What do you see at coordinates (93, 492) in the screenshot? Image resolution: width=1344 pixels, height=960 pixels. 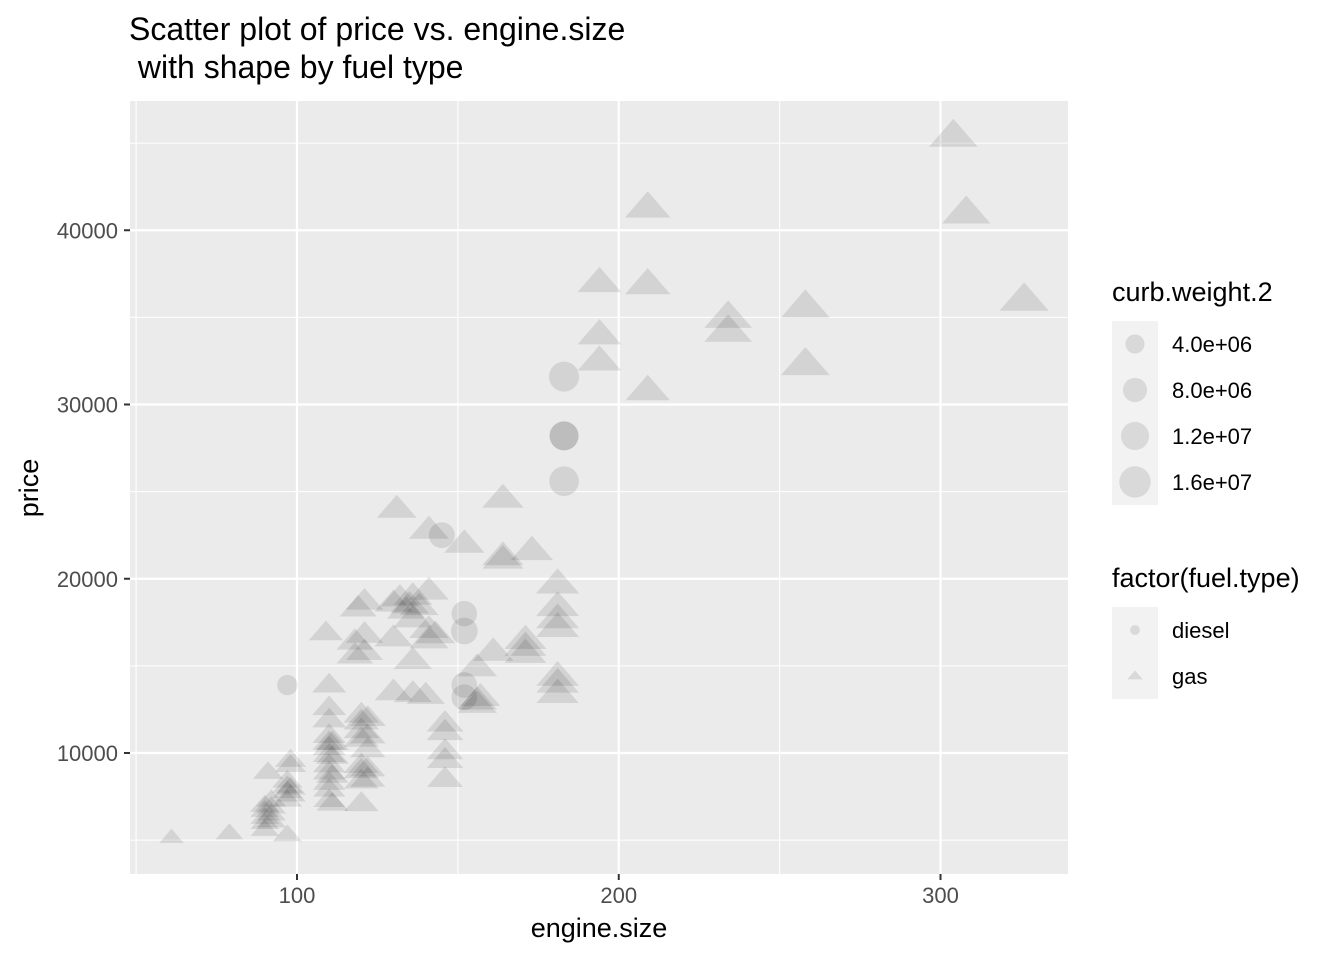 I see `y-axis: 10000 20000 30000 40000` at bounding box center [93, 492].